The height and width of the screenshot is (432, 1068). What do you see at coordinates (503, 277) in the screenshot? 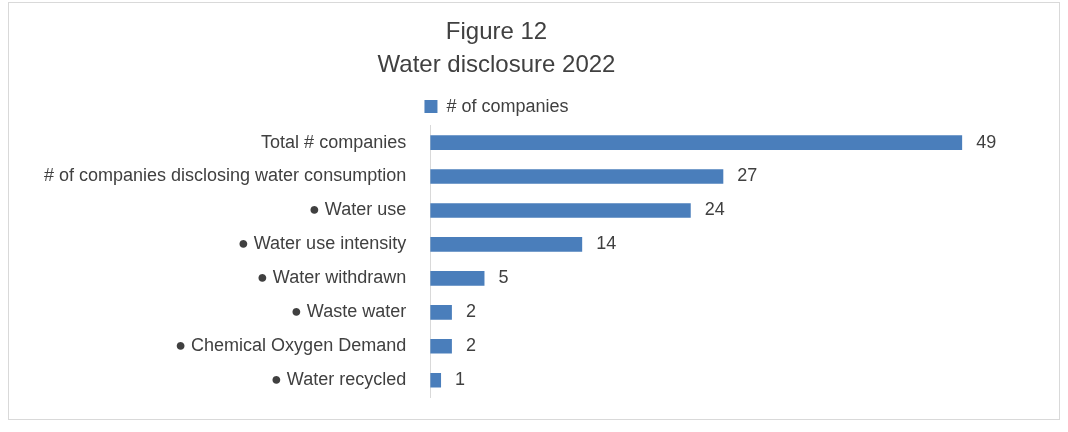
I see `data-label: 5` at bounding box center [503, 277].